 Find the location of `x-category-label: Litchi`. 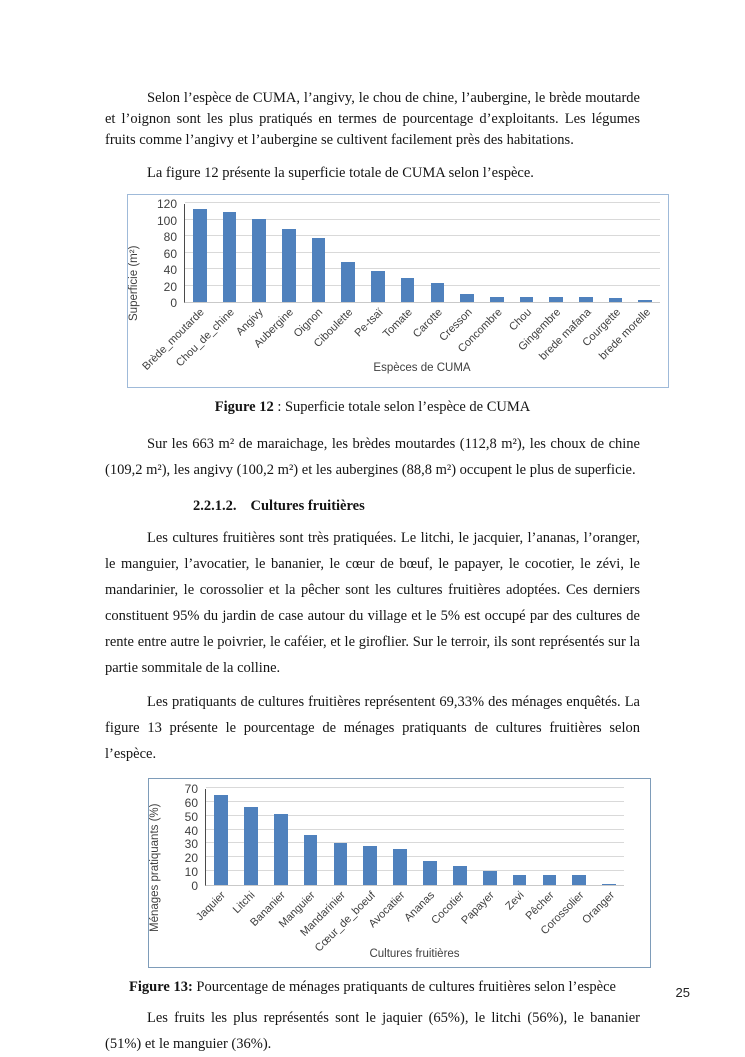

x-category-label: Litchi is located at coordinates (244, 902).